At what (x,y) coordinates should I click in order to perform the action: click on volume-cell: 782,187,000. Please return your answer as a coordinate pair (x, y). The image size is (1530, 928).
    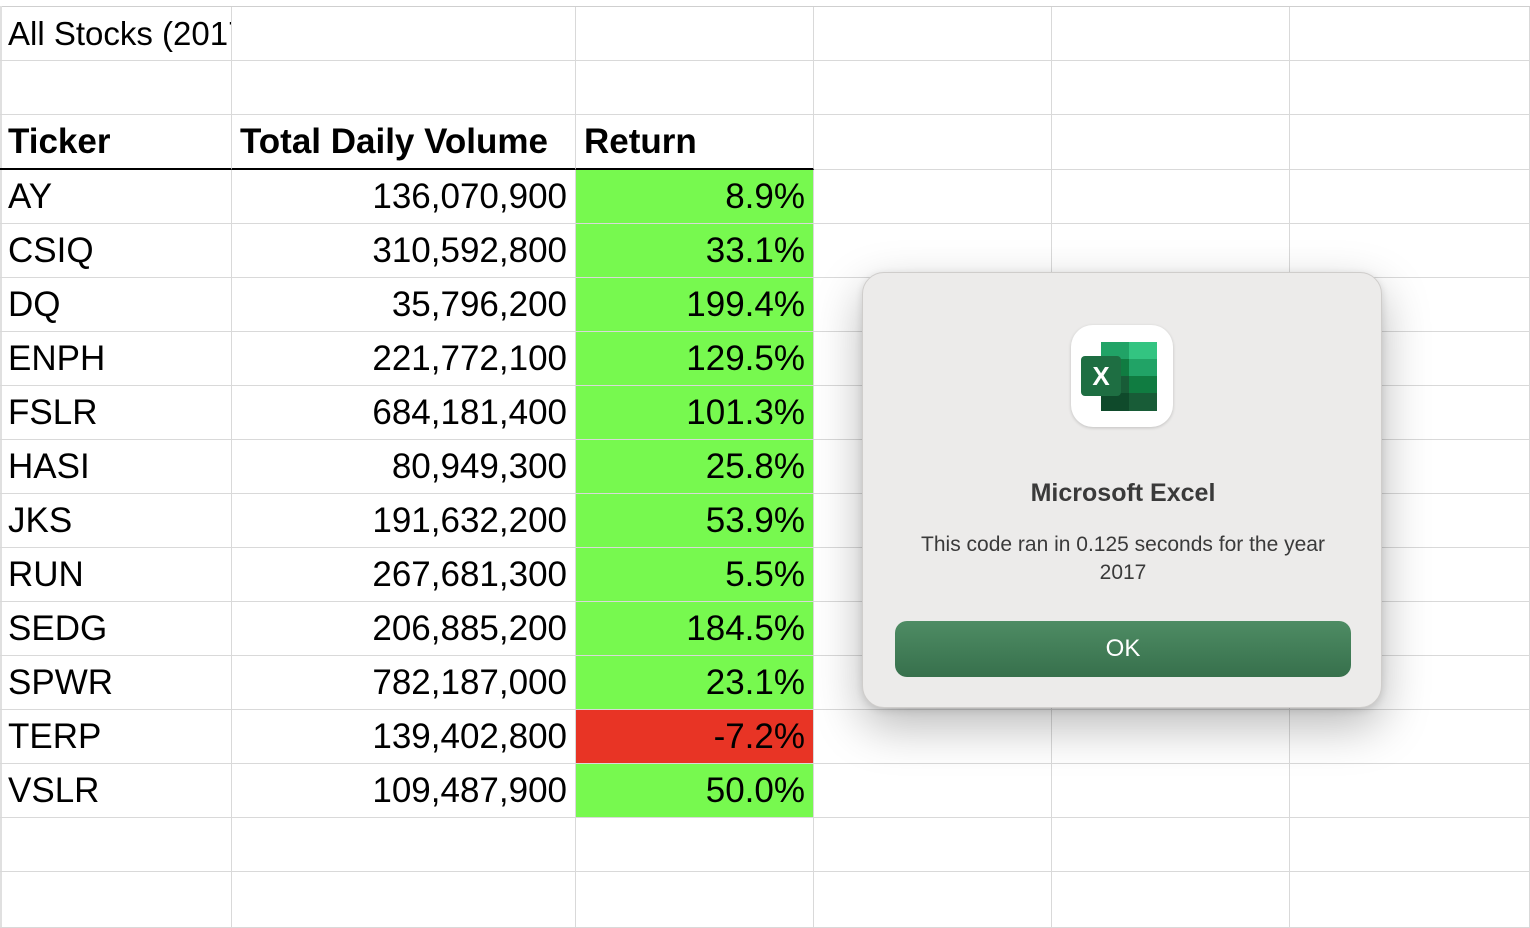
    Looking at the image, I should click on (404, 683).